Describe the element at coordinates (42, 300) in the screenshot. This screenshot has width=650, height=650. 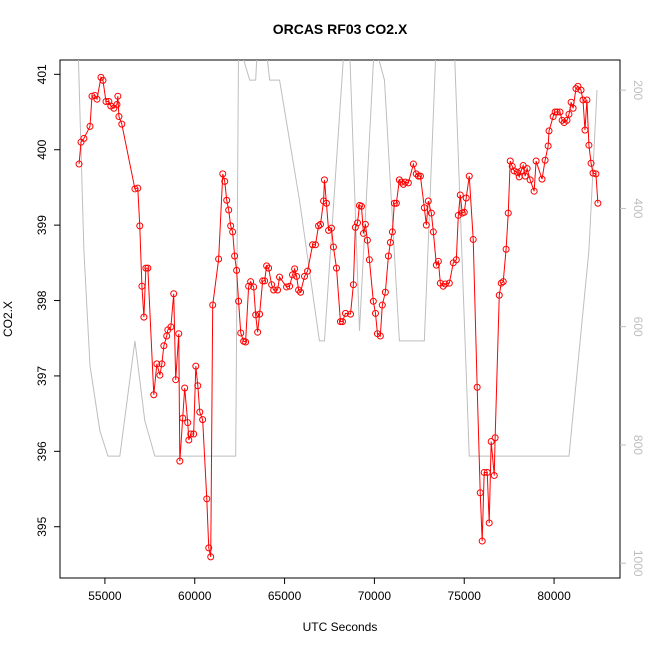
I see `y-tick-label: 398` at that location.